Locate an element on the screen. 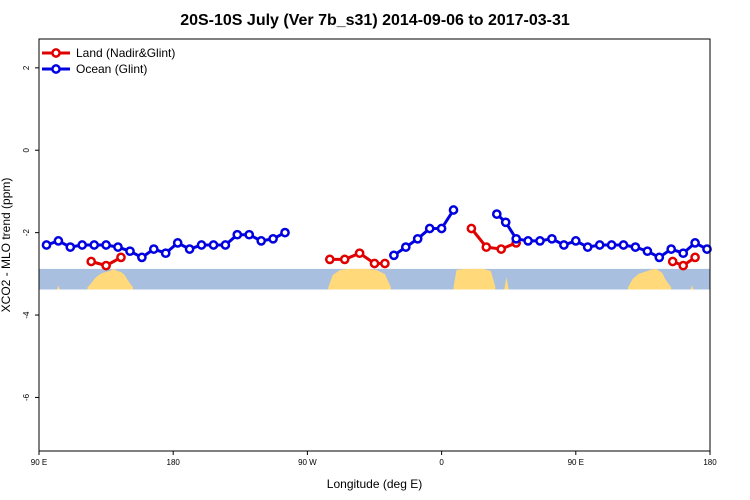  y-tick-label: 2 is located at coordinates (26, 67).